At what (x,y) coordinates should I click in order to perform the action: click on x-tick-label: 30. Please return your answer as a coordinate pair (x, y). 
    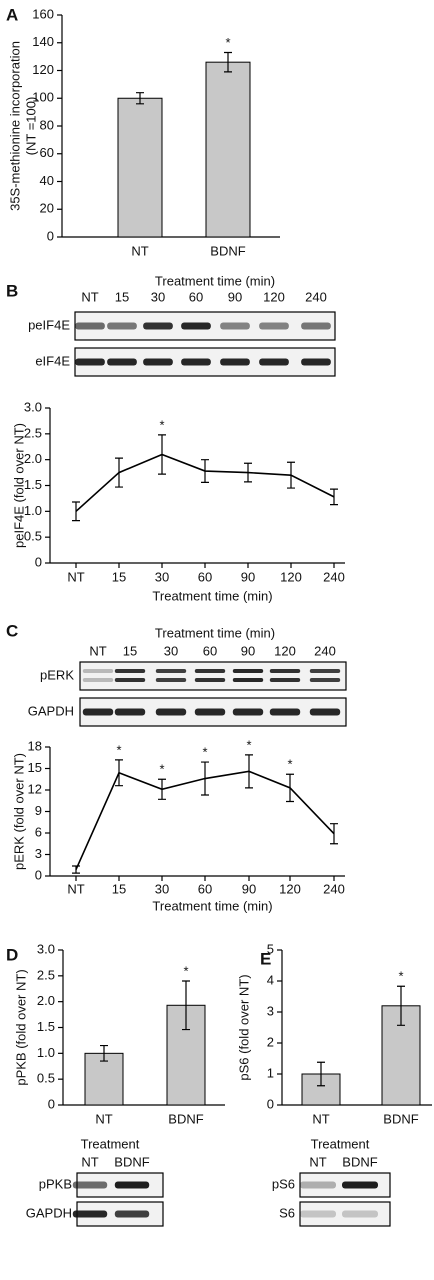
    Looking at the image, I should click on (162, 576).